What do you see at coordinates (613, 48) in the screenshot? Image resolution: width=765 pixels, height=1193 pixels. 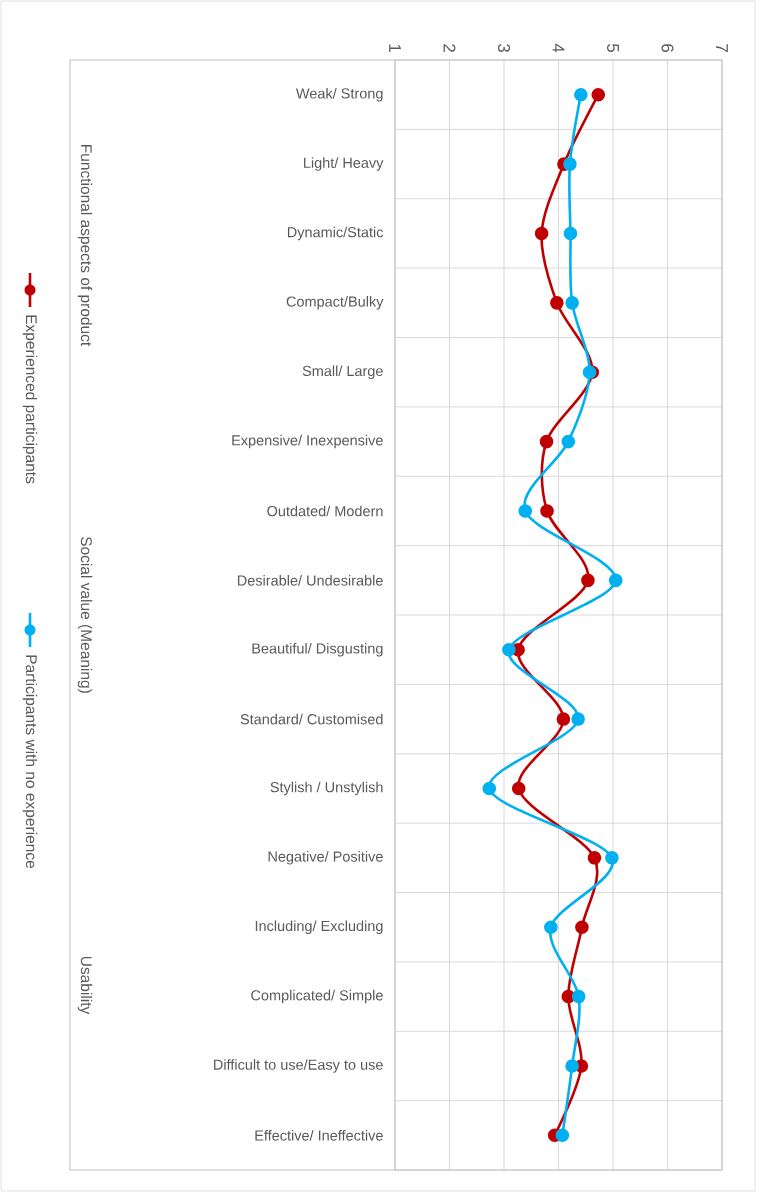 I see `x-tick-label: 5` at bounding box center [613, 48].